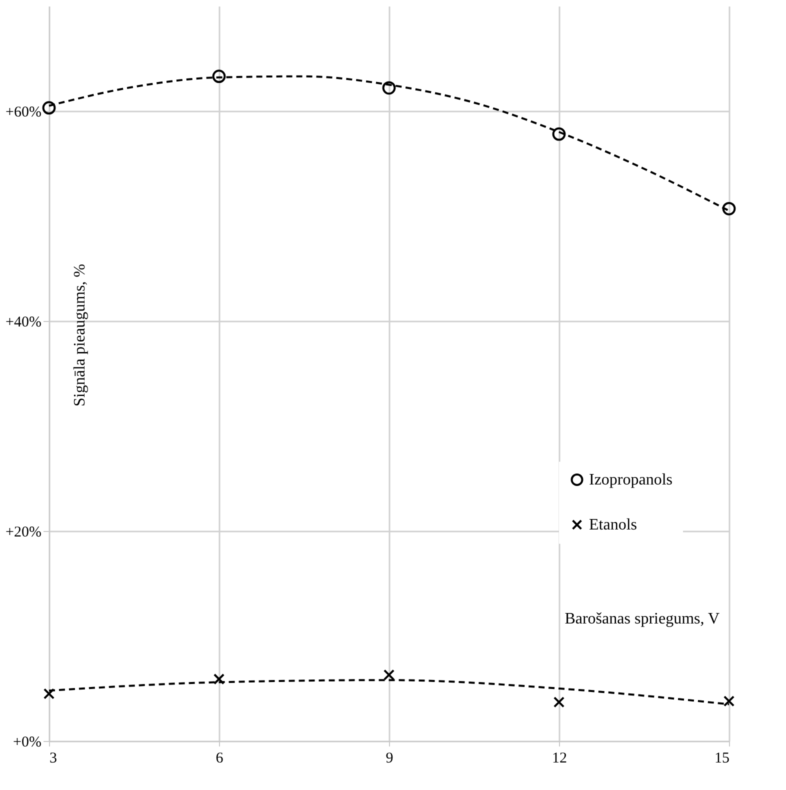  What do you see at coordinates (559, 758) in the screenshot?
I see `x-tick-label: 12` at bounding box center [559, 758].